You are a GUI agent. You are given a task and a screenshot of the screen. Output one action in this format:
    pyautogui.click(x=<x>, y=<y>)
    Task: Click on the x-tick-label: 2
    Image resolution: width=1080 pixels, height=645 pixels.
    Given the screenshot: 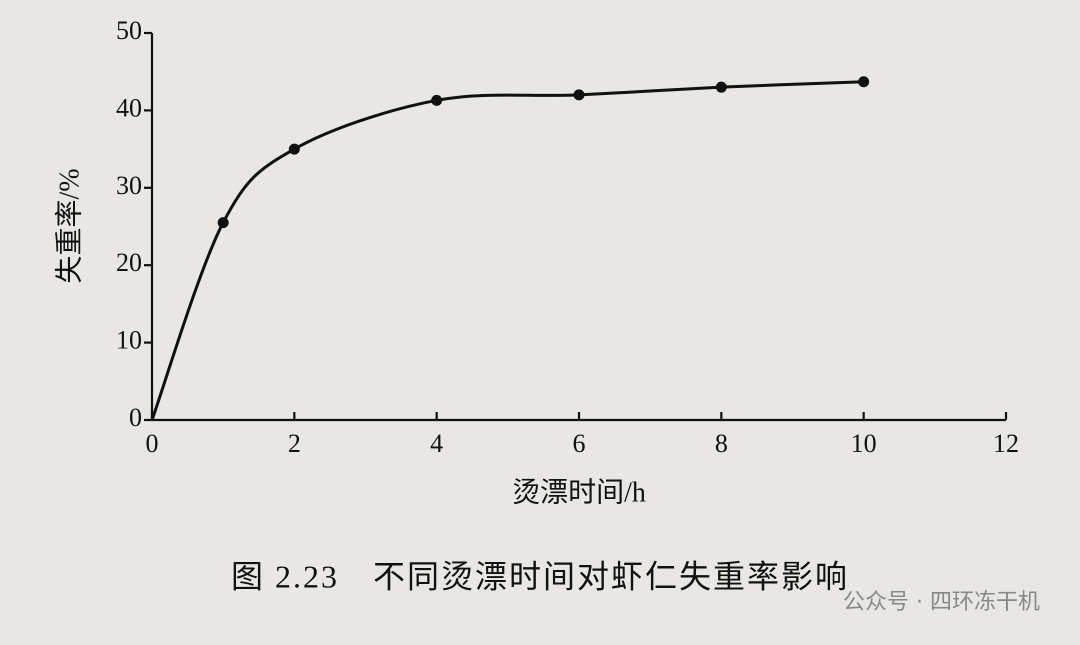 What is the action you would take?
    pyautogui.click(x=294, y=443)
    